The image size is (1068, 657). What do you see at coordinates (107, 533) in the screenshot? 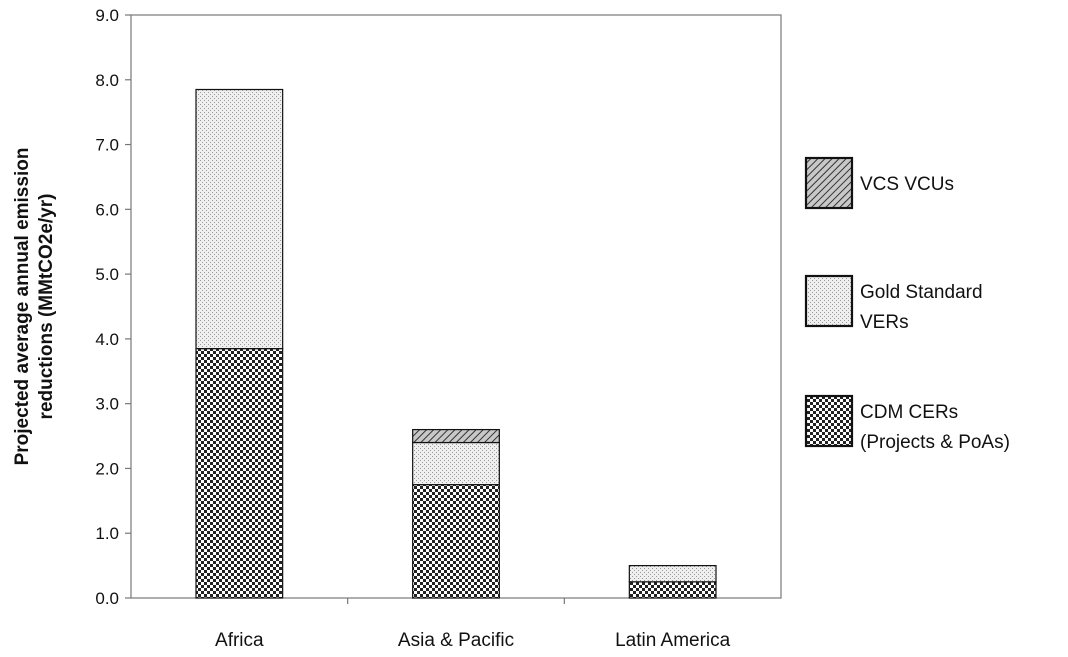
I see `y-tick-label: 1.0` at bounding box center [107, 533].